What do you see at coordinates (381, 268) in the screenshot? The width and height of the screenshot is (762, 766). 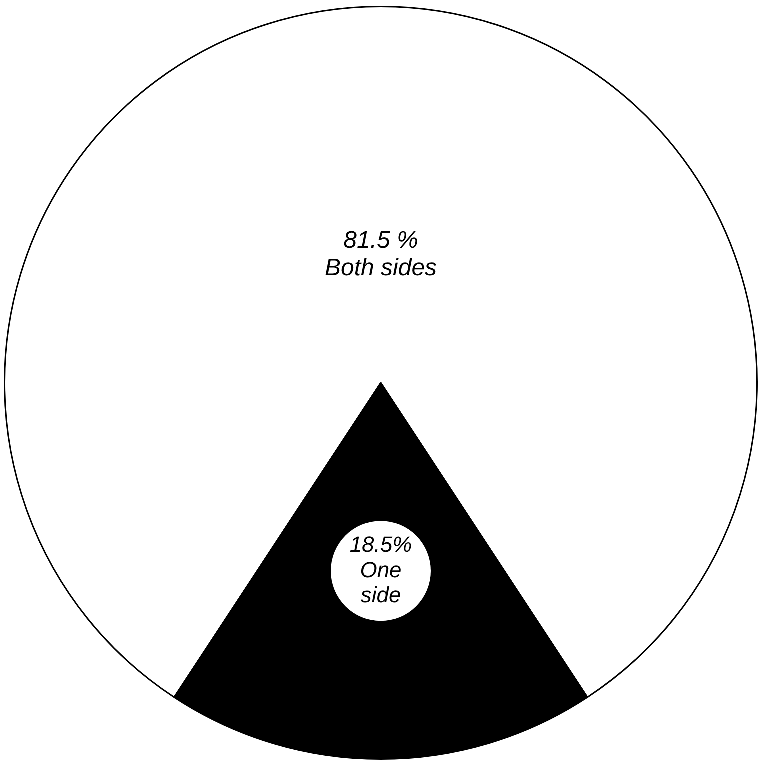 I see `slice-label: Both sides` at bounding box center [381, 268].